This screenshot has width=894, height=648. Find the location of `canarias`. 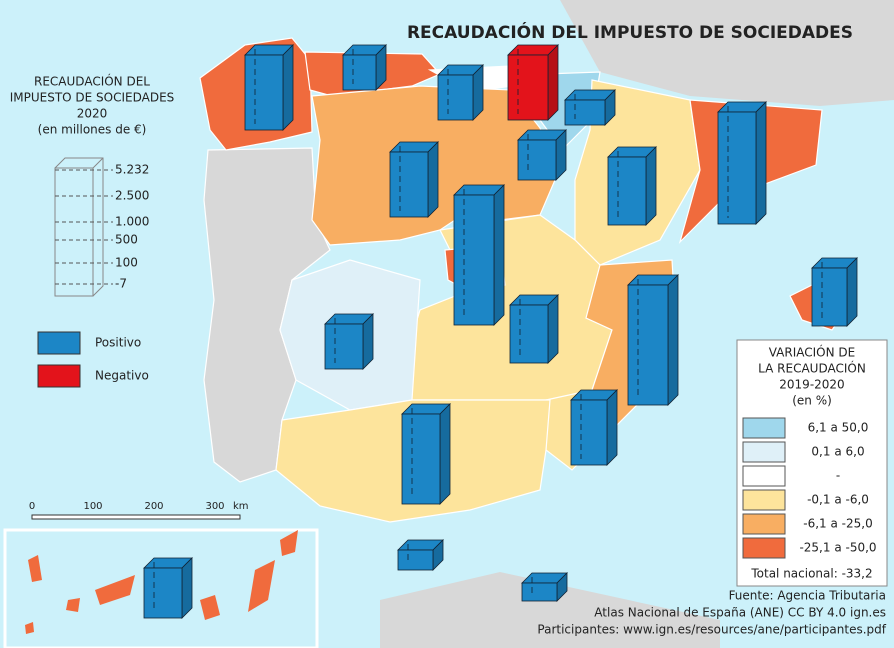

canarias is located at coordinates (161, 582).